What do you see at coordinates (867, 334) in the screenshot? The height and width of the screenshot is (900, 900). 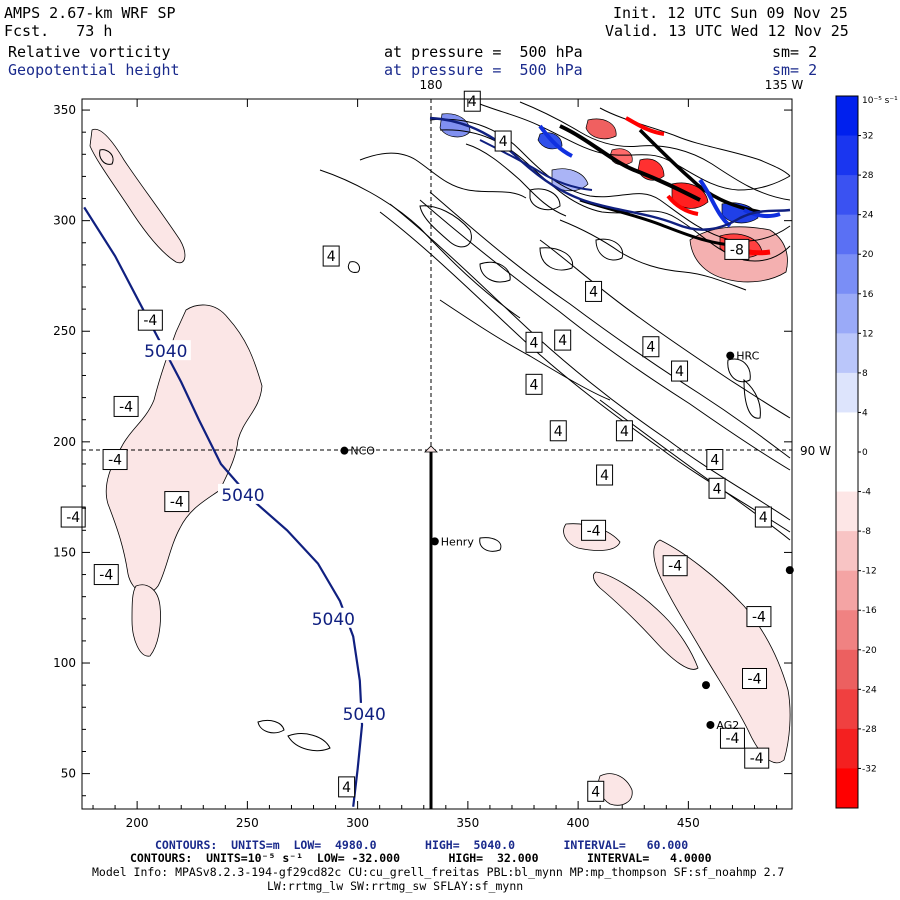 I see `colorbar-label: 12` at bounding box center [867, 334].